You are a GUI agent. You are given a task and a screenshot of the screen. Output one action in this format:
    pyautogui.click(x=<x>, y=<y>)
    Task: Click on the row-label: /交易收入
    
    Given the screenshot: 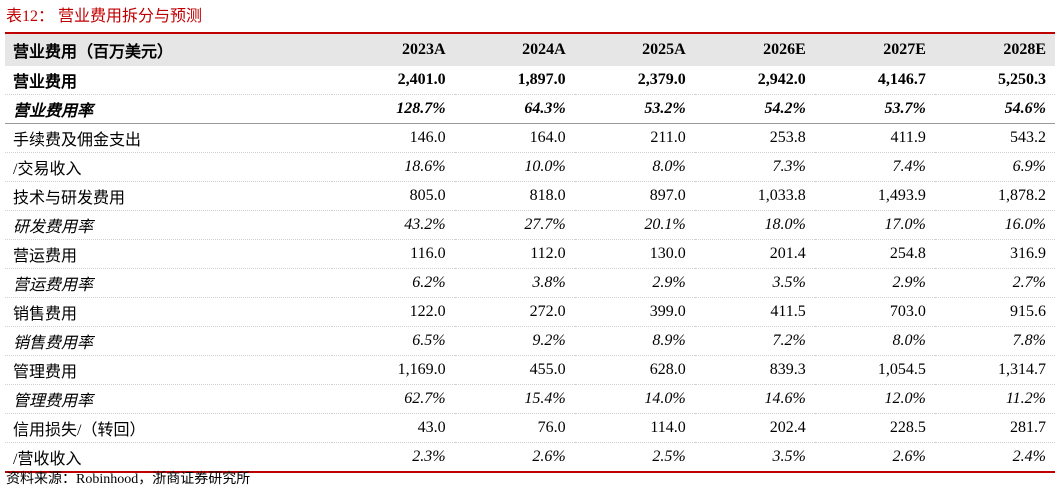 What is the action you would take?
    pyautogui.click(x=169, y=167)
    